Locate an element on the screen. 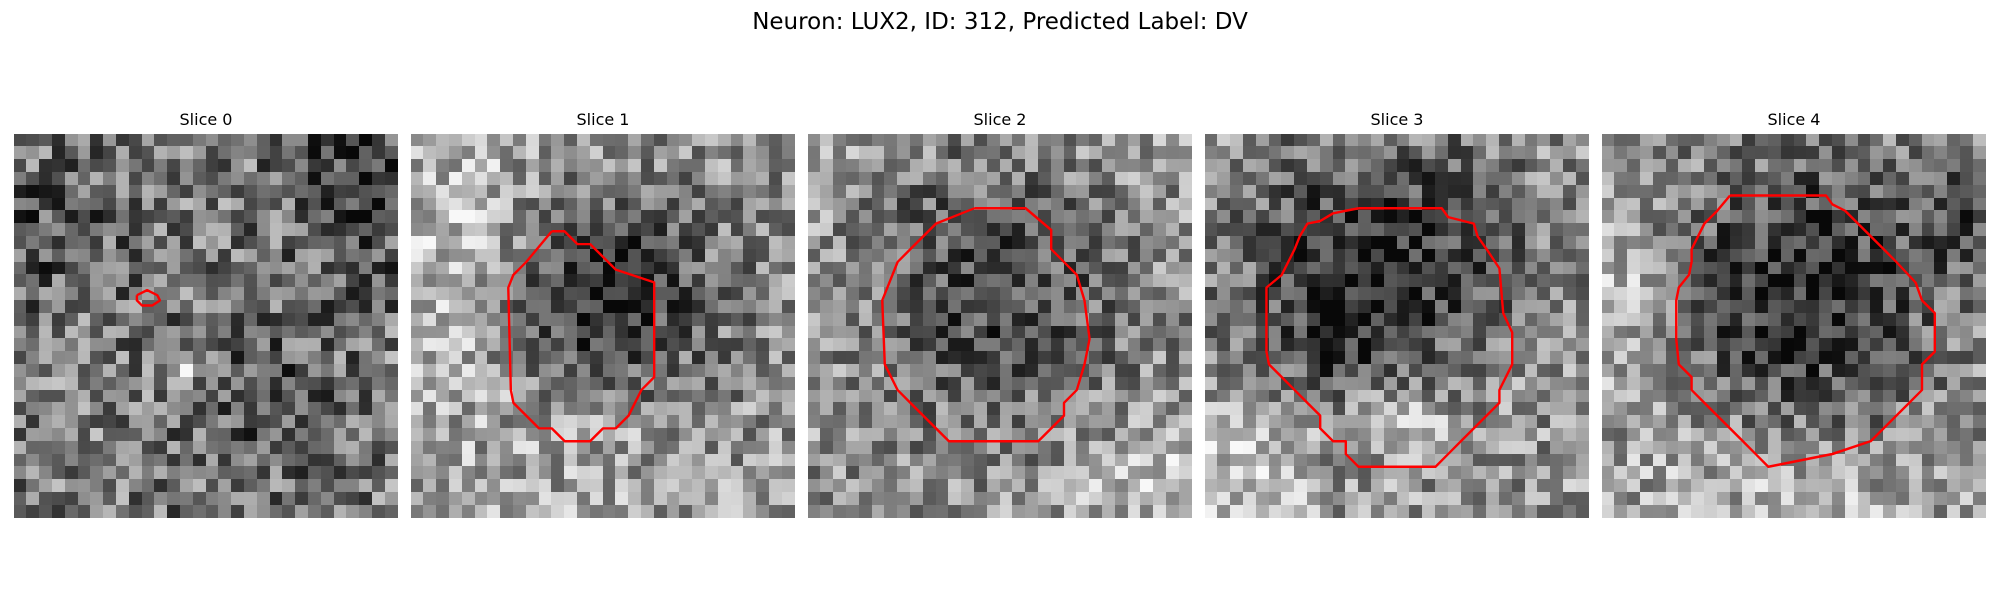 This screenshot has width=2000, height=600. slice-panel: Slice 3 is located at coordinates (1397, 313).